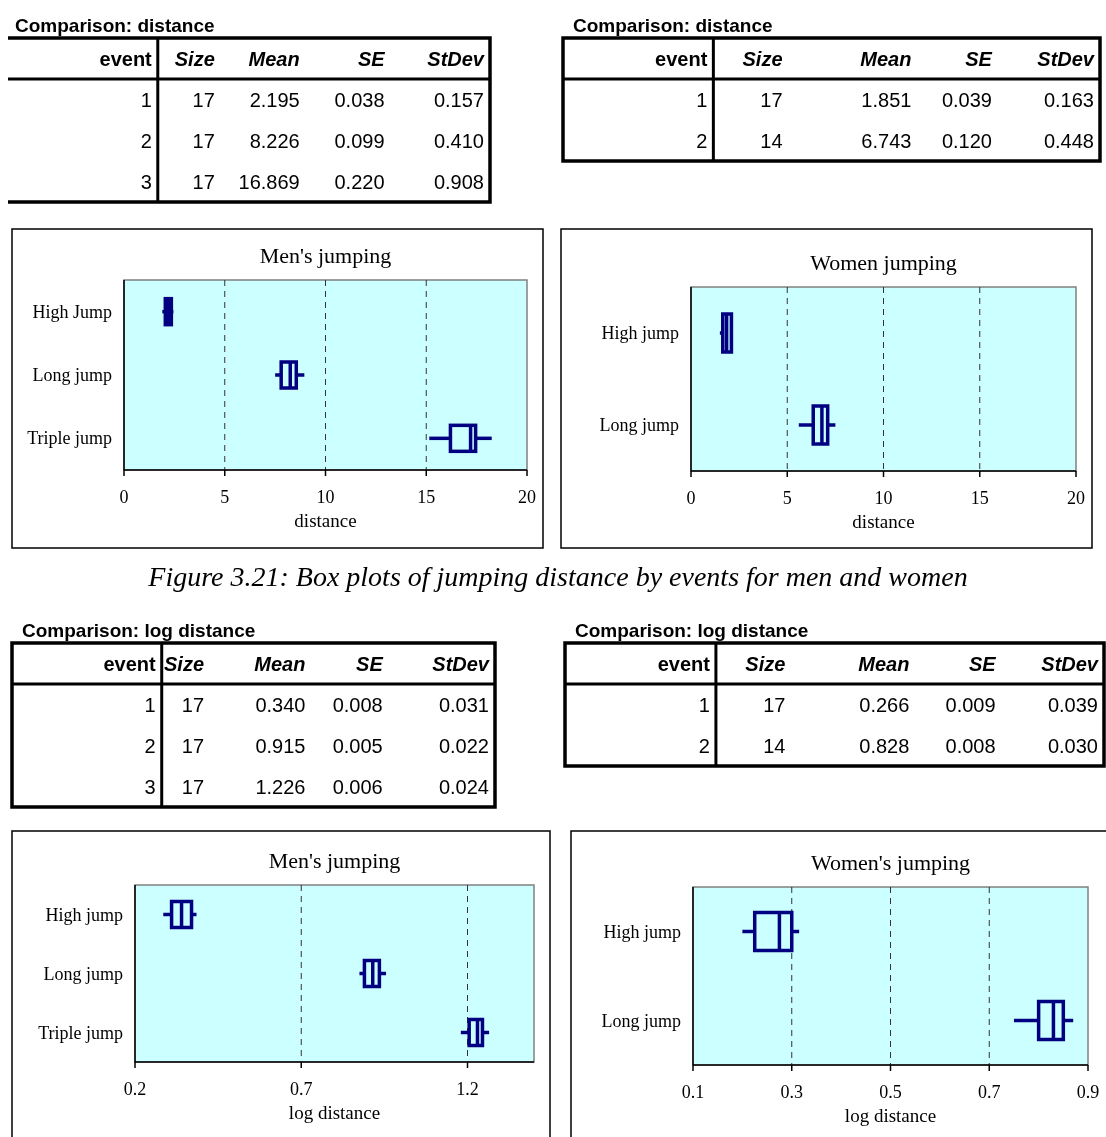  What do you see at coordinates (359, 140) in the screenshot?
I see `text: 0.099` at bounding box center [359, 140].